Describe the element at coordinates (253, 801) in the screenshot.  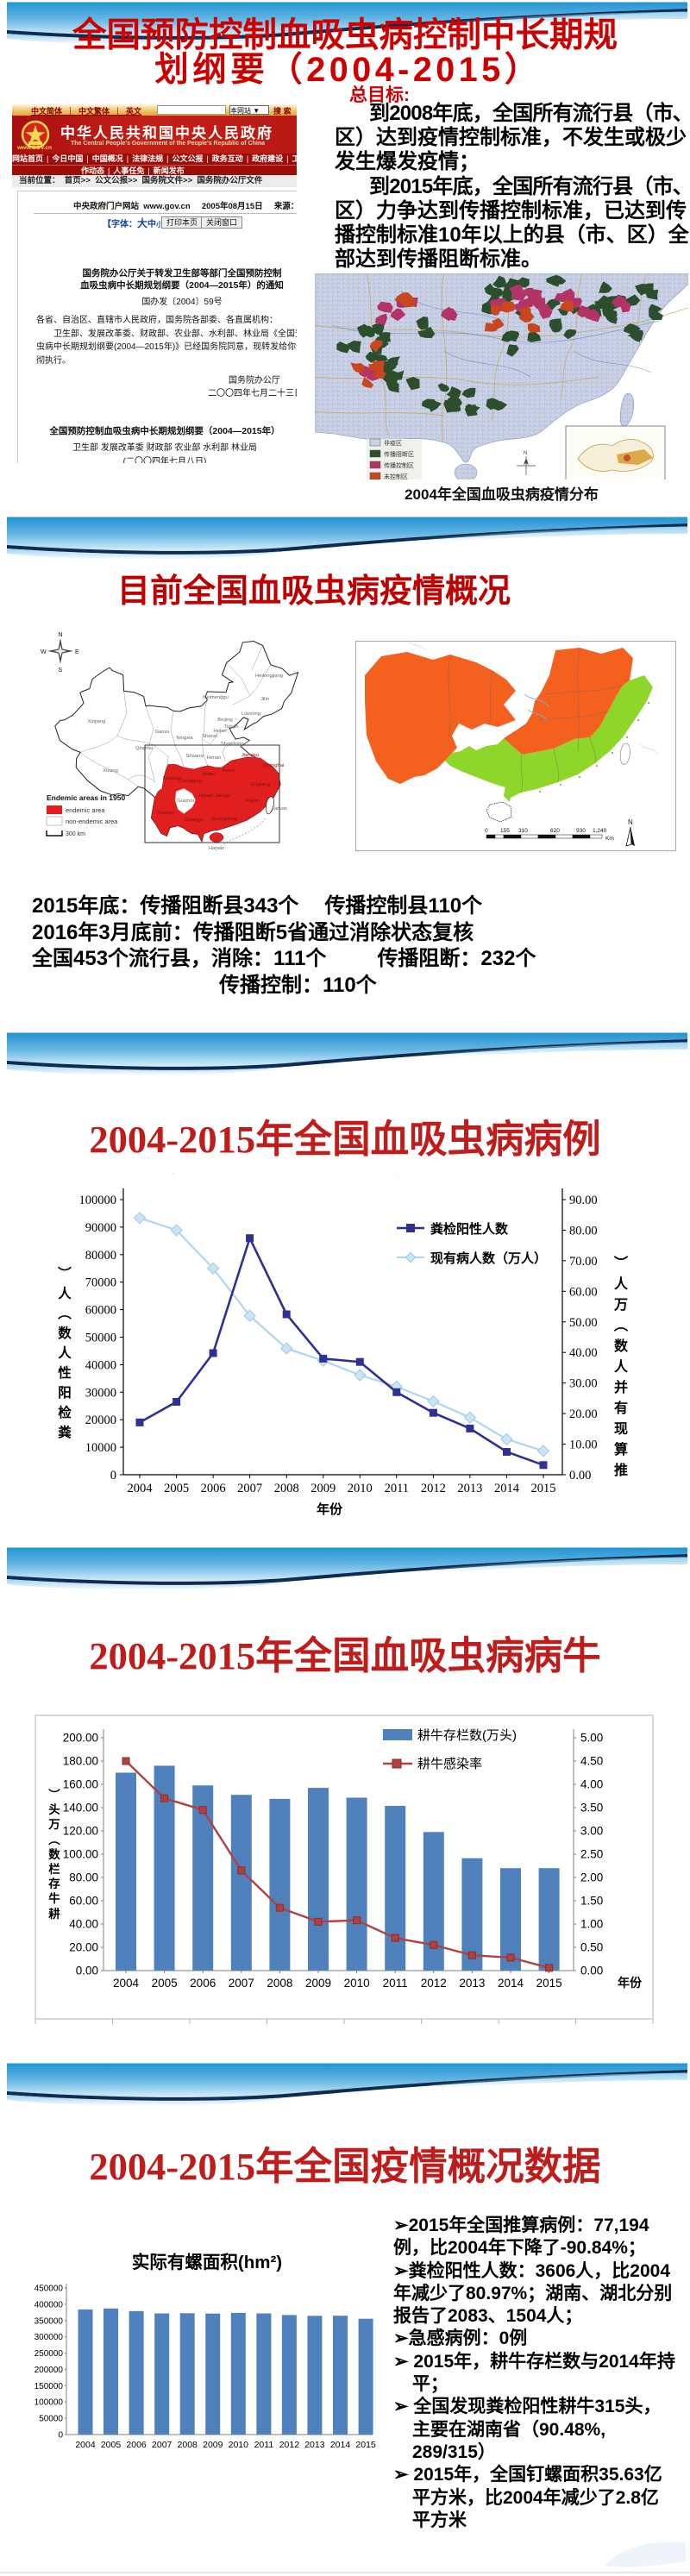
I see `svg-text: Fujian` at that location.